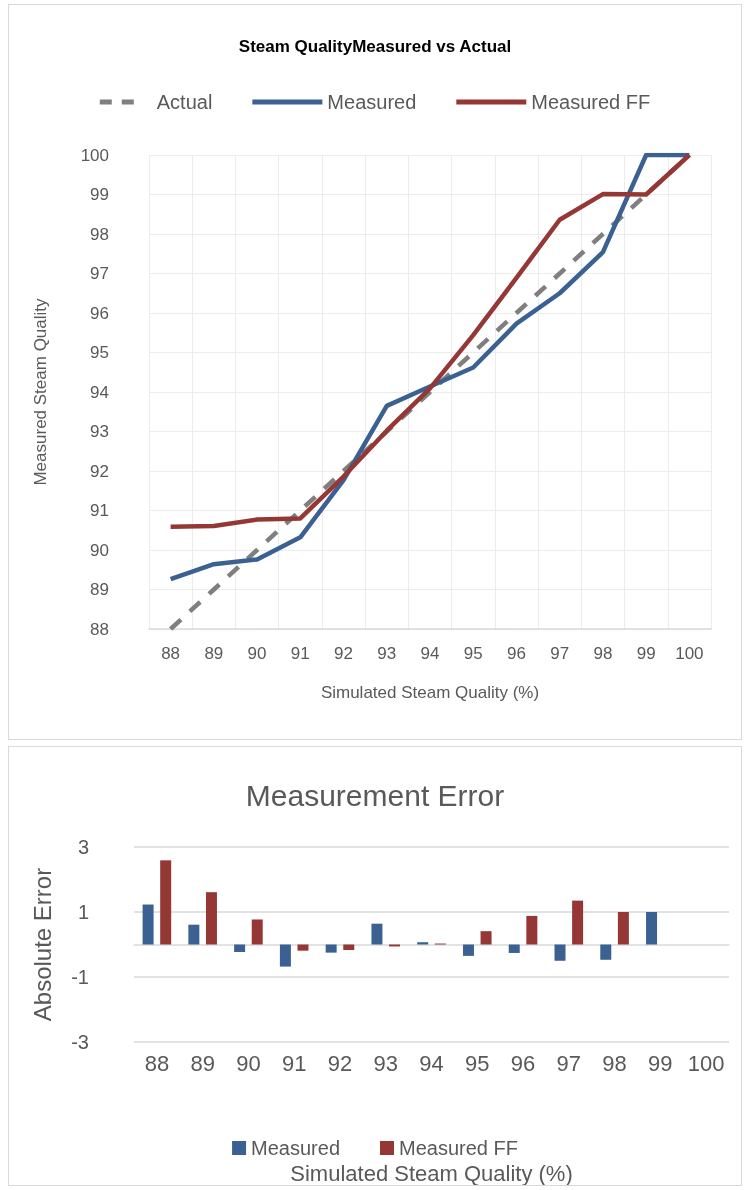  Describe the element at coordinates (99, 352) in the screenshot. I see `y-tick-label: 95` at that location.